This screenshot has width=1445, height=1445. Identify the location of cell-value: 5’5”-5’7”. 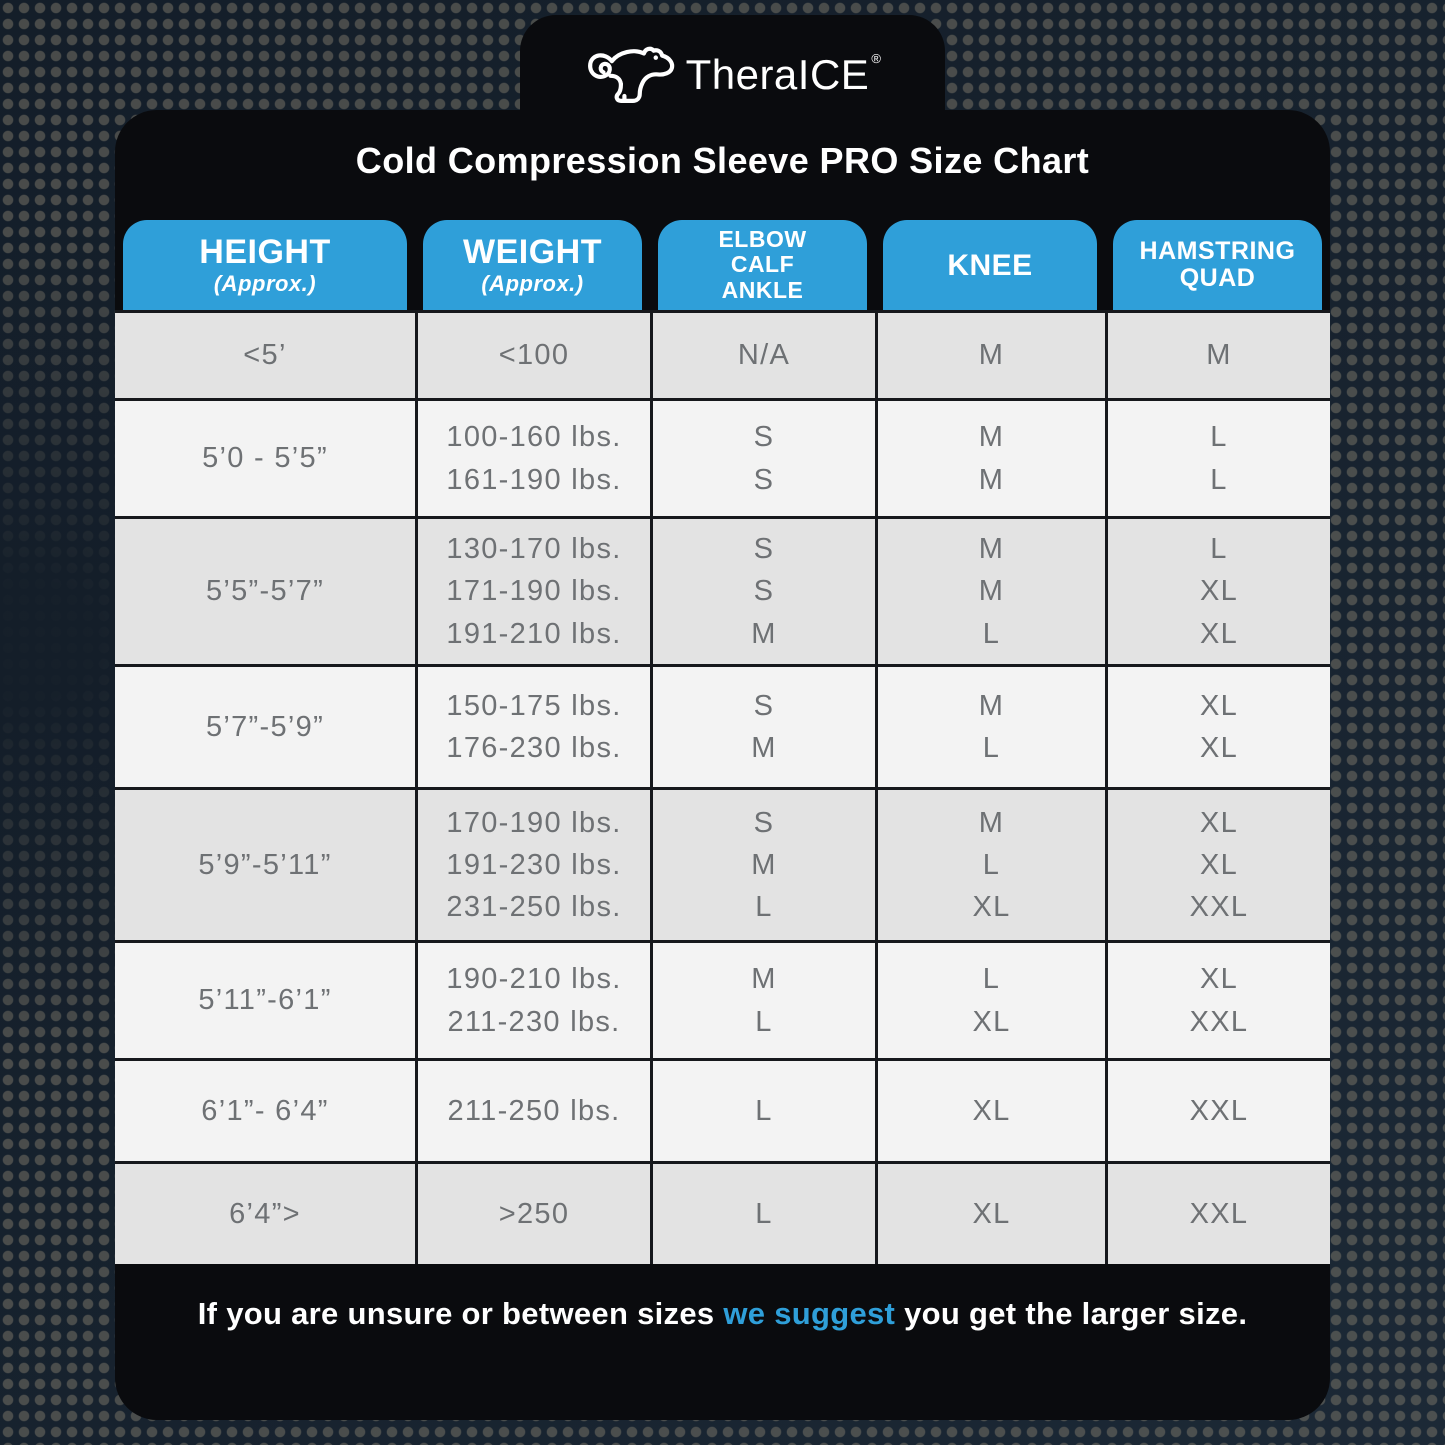
(265, 591).